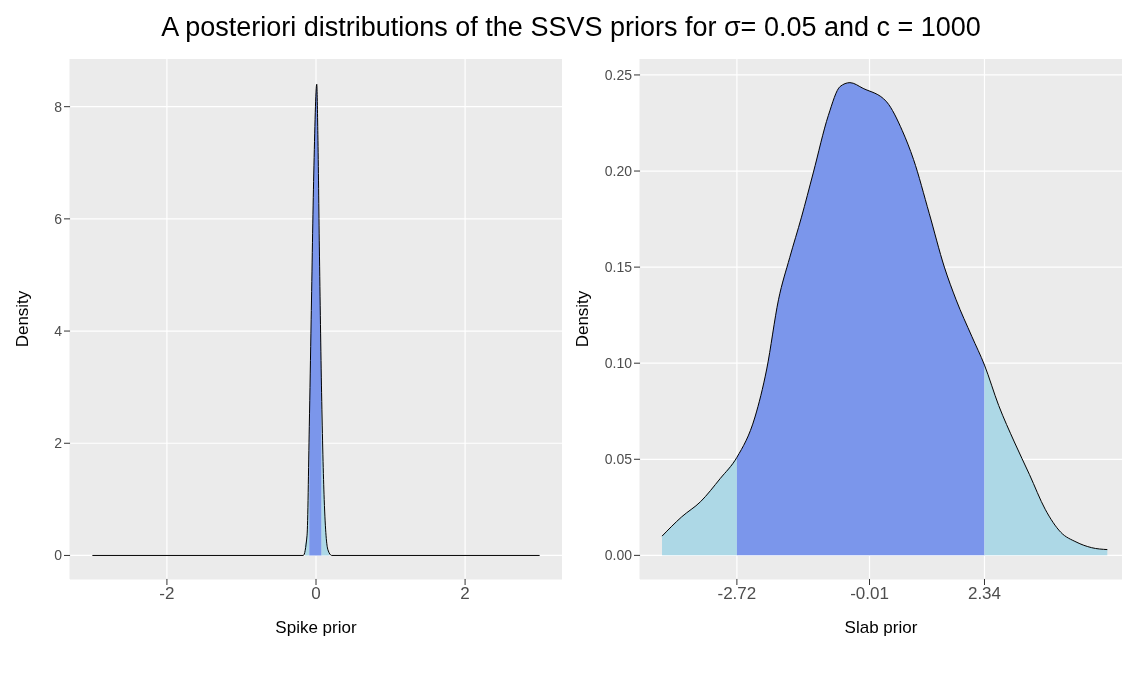  Describe the element at coordinates (58, 106) in the screenshot. I see `y-tick-label: 8` at that location.